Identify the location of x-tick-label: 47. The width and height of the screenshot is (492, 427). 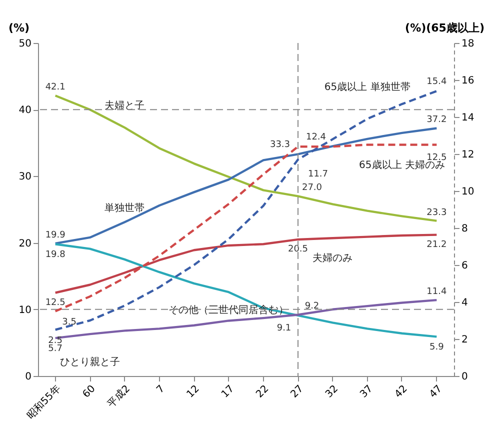
(436, 392).